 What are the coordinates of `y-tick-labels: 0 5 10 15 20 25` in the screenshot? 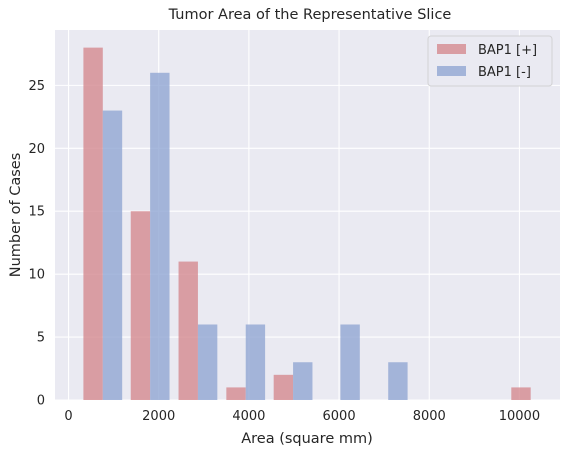 It's located at (36, 244).